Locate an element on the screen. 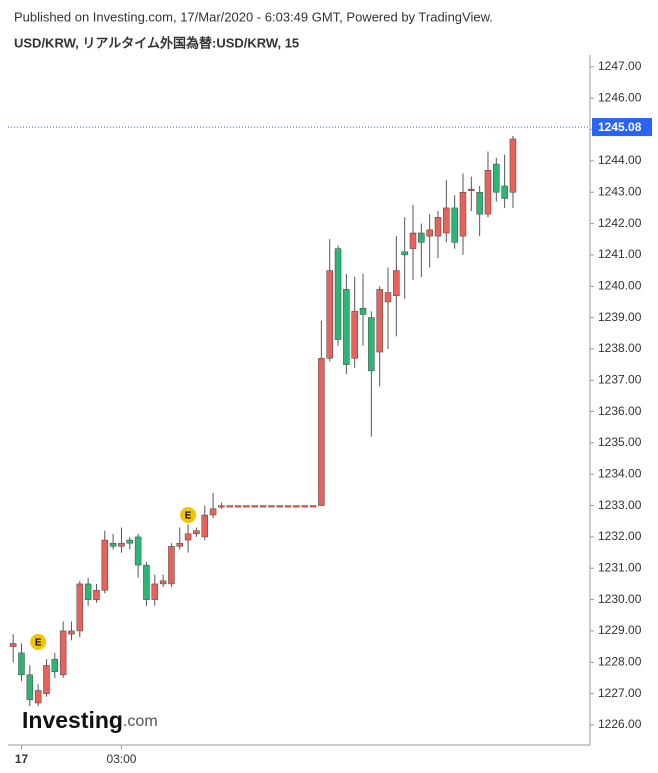 The height and width of the screenshot is (773, 658). logo-suffix: .com is located at coordinates (140, 721).